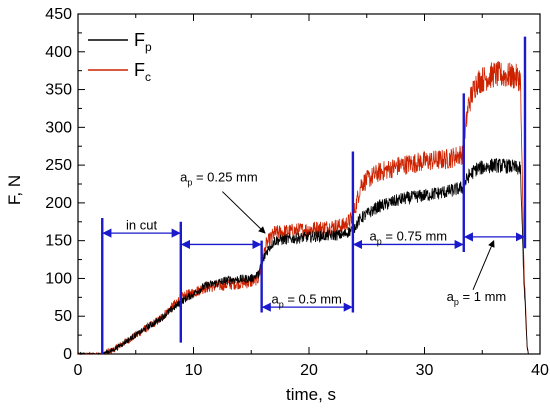  Describe the element at coordinates (409, 238) in the screenshot. I see `annotation-ap-075: ap = 0.75 mm` at that location.